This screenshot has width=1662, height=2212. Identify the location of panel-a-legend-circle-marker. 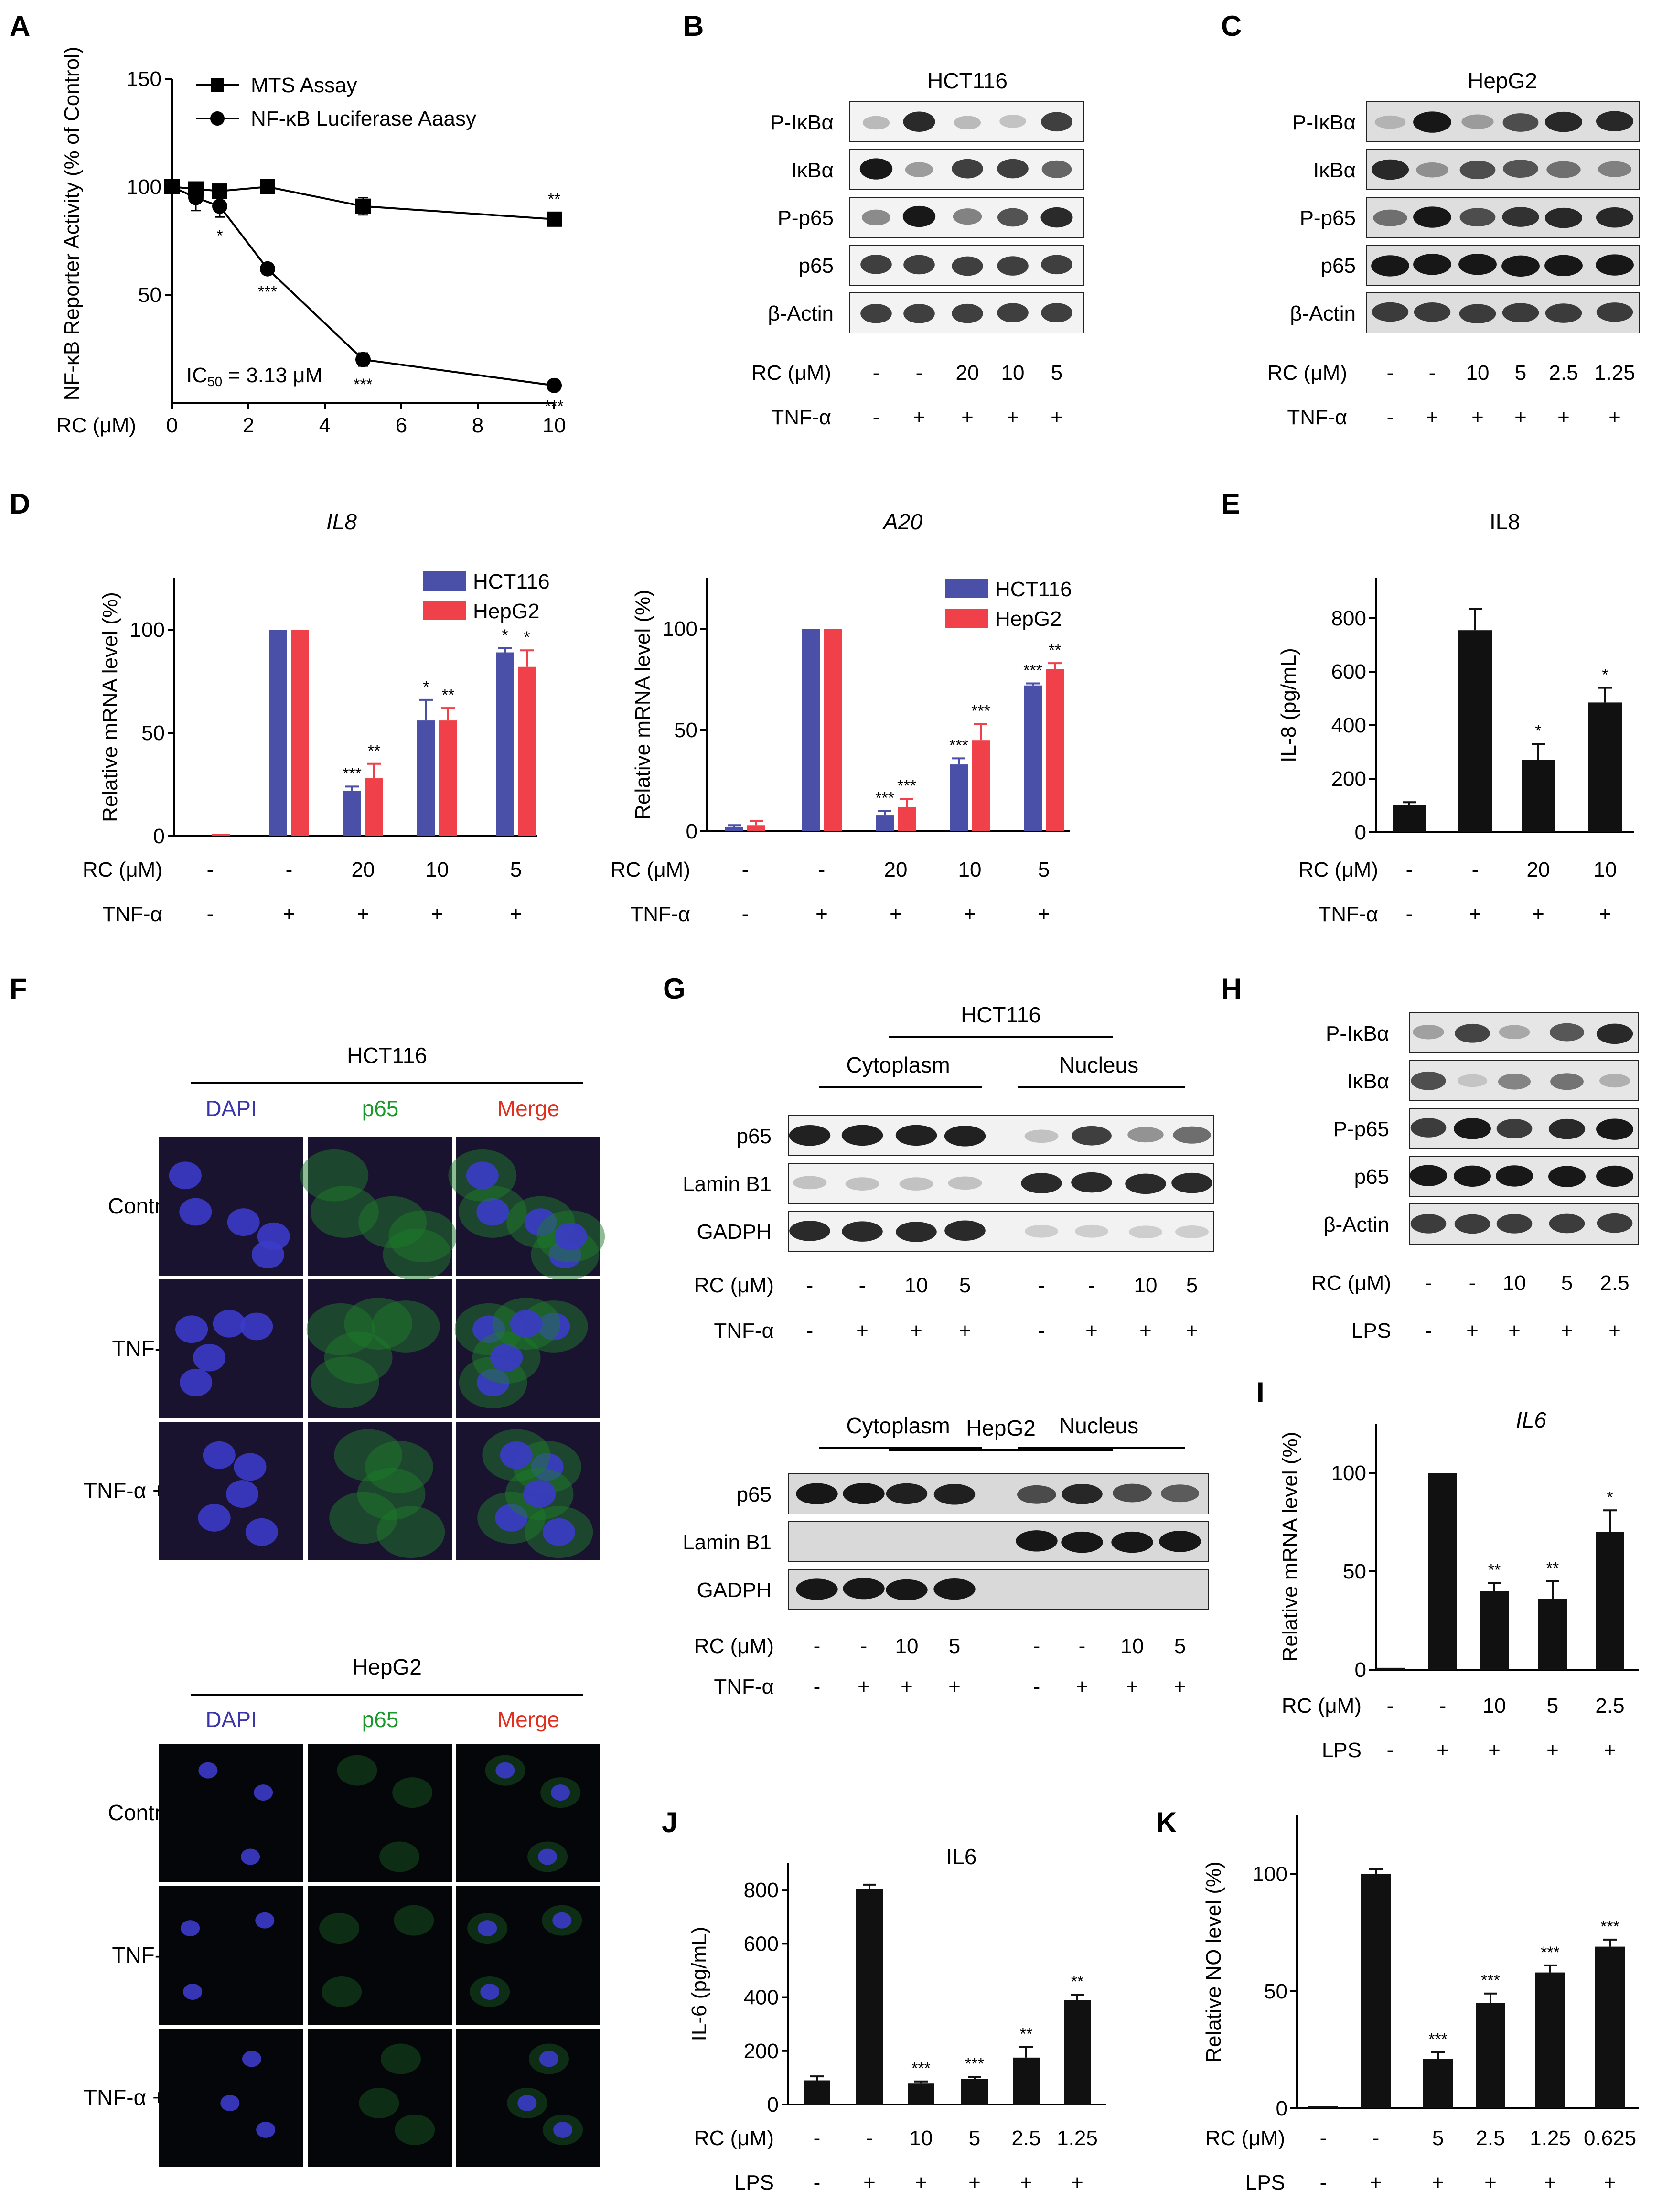
(217, 118).